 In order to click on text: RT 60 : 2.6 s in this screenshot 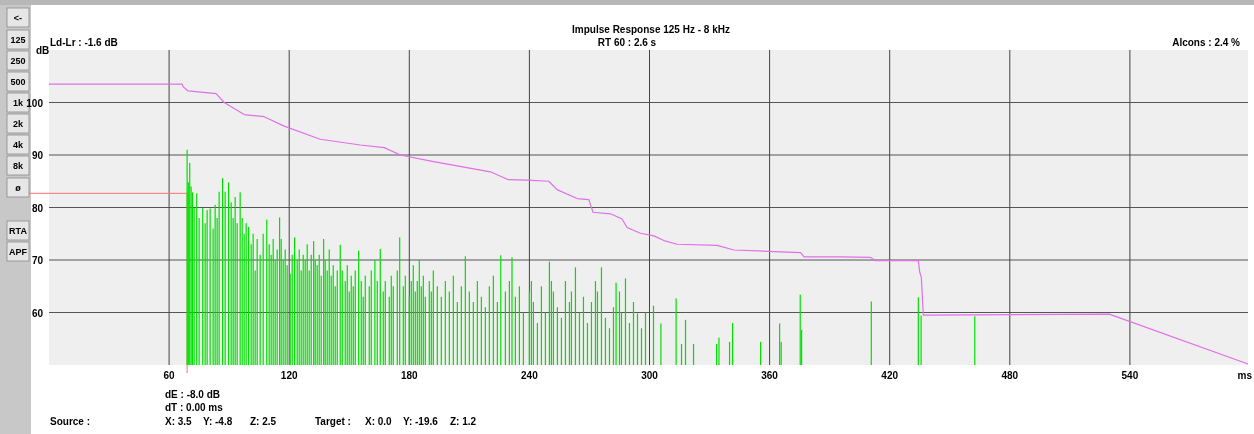, I will do `click(627, 42)`.